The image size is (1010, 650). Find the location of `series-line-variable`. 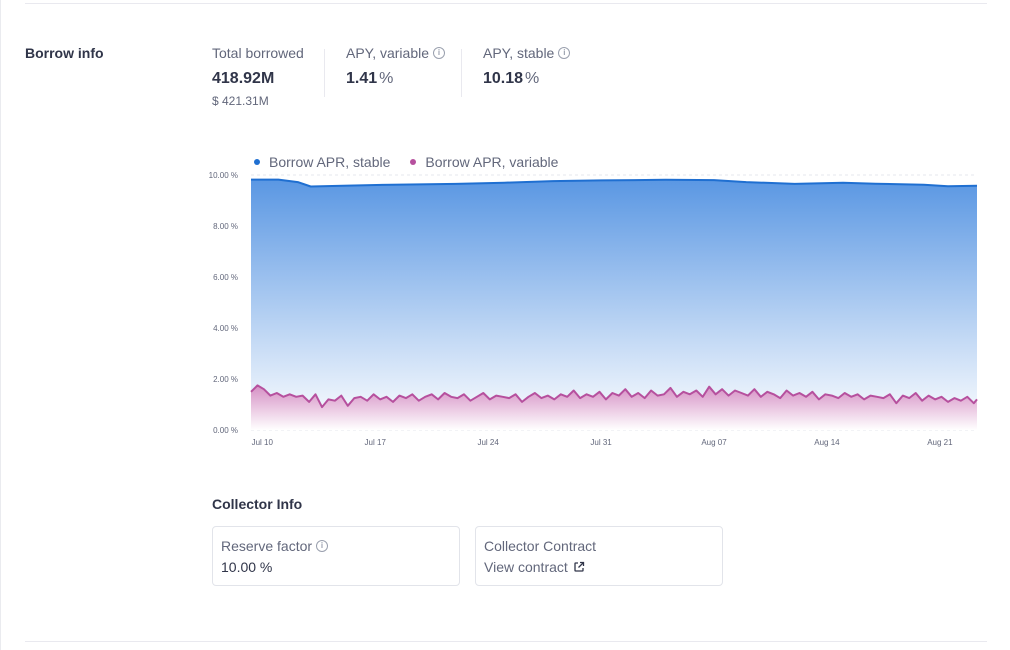

series-line-variable is located at coordinates (614, 396).